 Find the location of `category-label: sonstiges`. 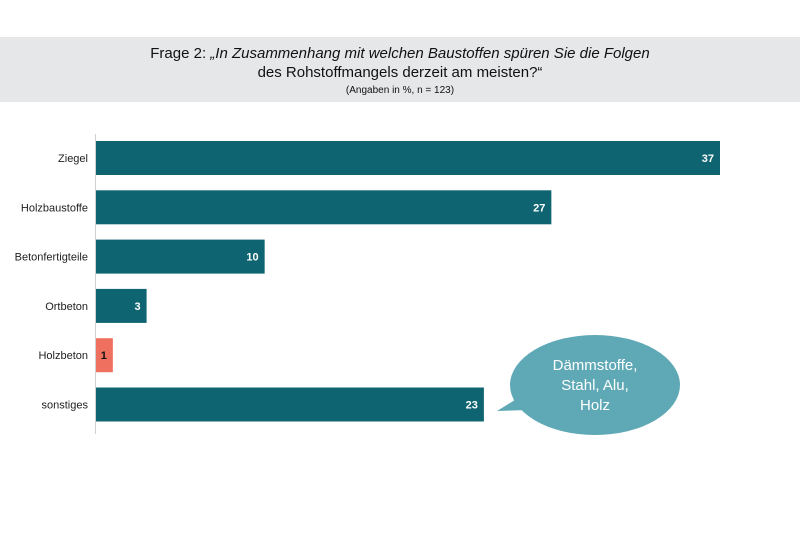

category-label: sonstiges is located at coordinates (65, 406).